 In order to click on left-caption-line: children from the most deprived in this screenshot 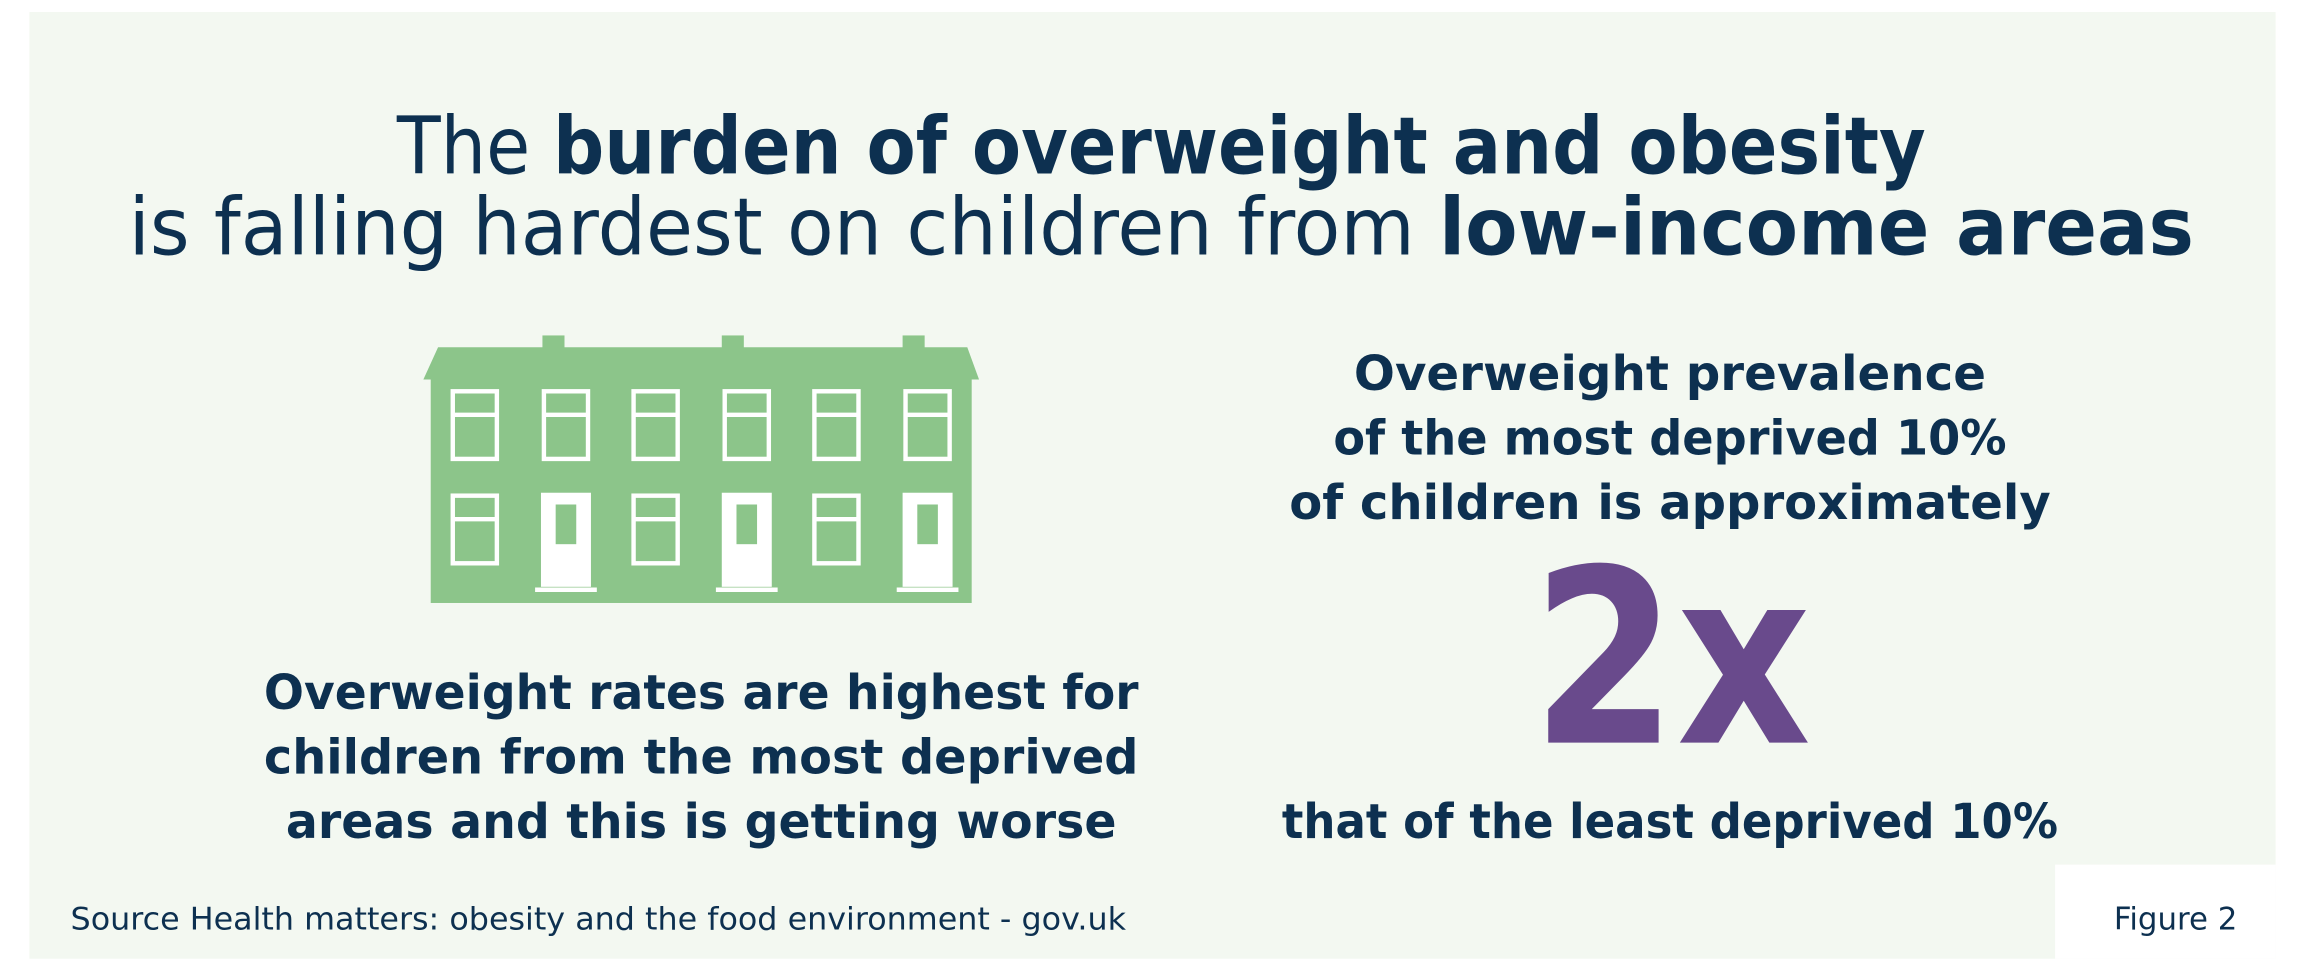, I will do `click(701, 758)`.